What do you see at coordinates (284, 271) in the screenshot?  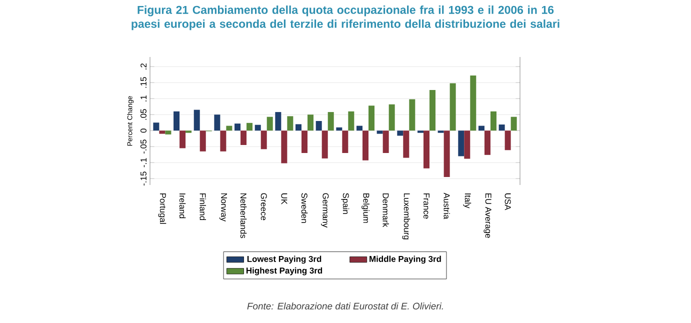 I see `legend-label: Highest Paying 3rd` at bounding box center [284, 271].